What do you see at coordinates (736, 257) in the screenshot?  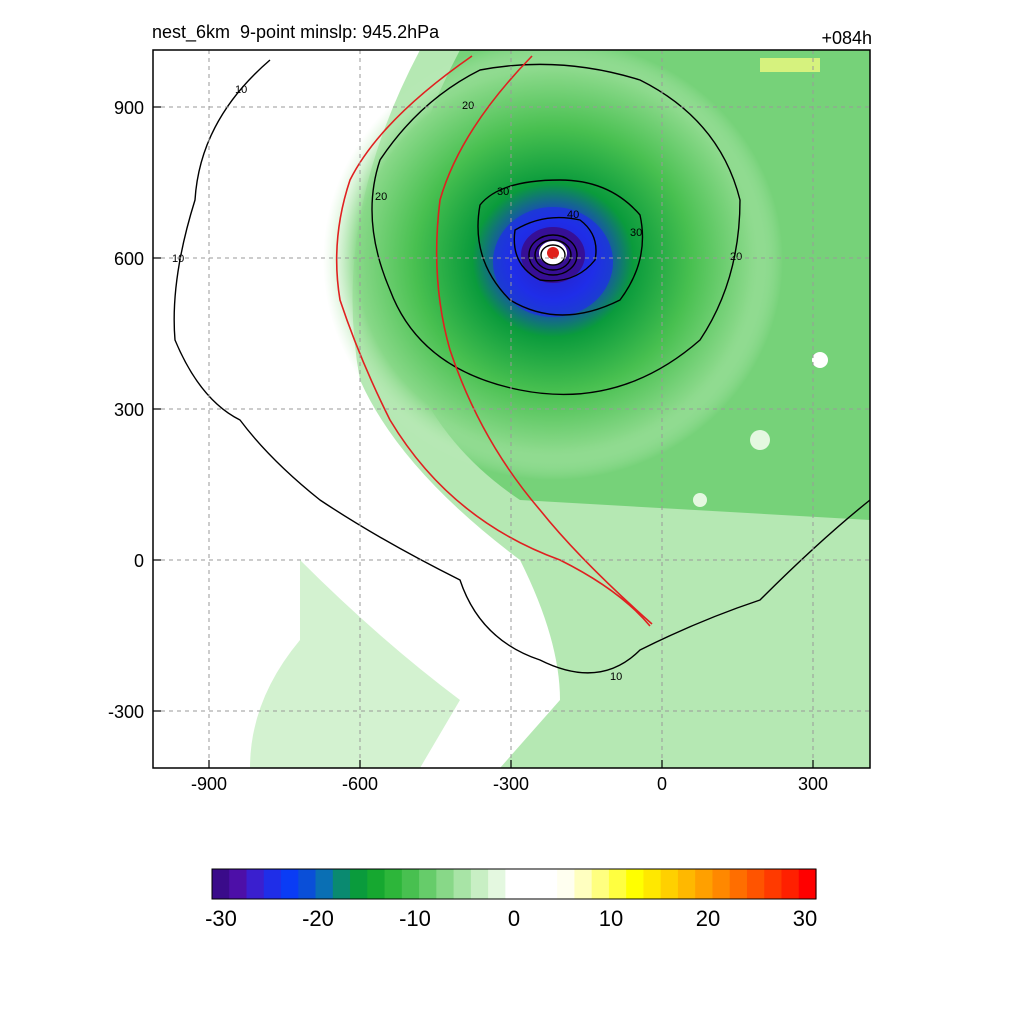 I see `contour-label-20-c: 20` at bounding box center [736, 257].